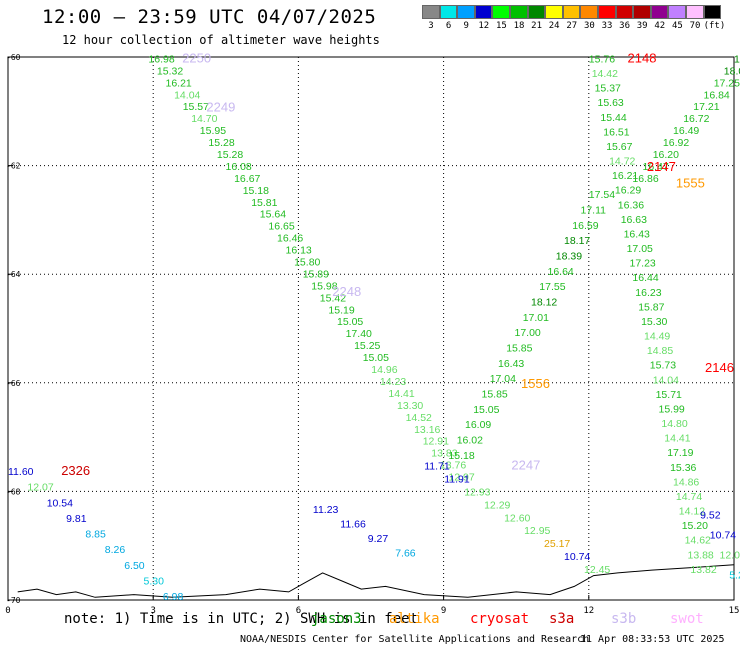  I want to click on swh-value: 18.12, so click(544, 303).